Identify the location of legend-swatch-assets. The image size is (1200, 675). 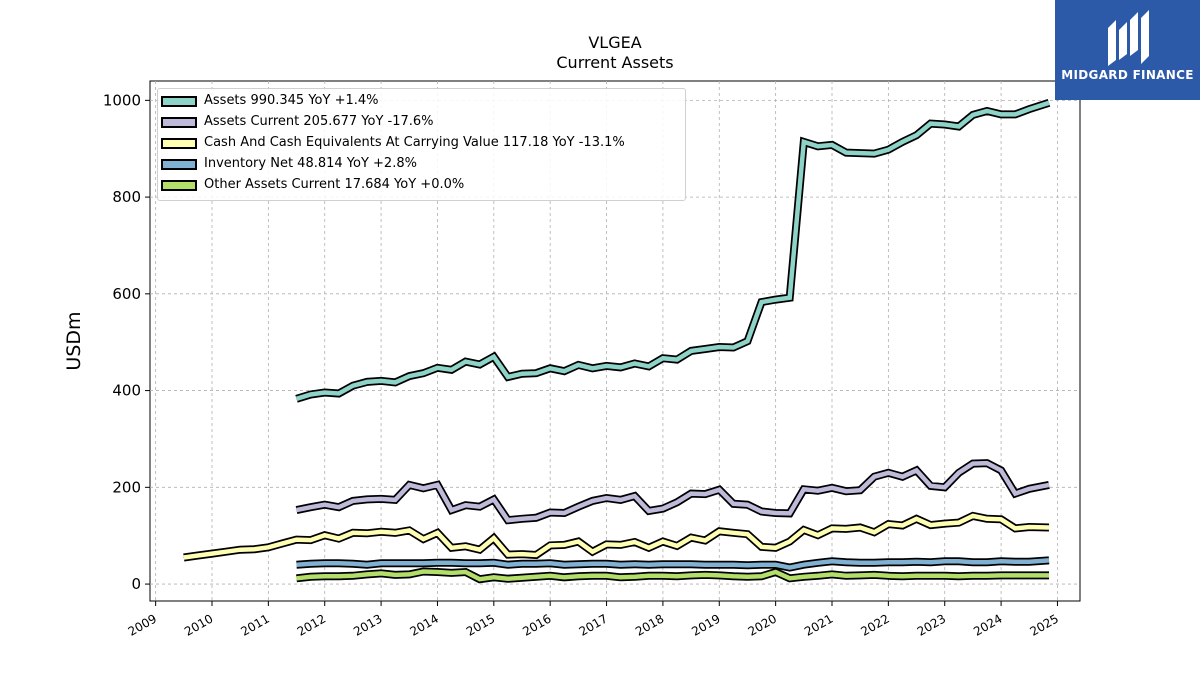
(179, 101).